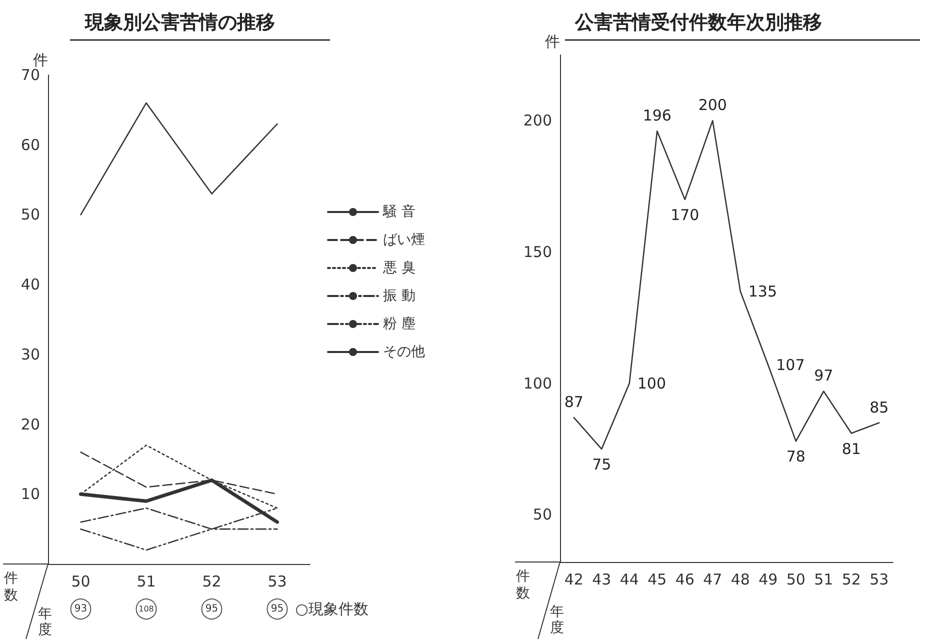 Image resolution: width=929 pixels, height=641 pixels. Describe the element at coordinates (404, 240) in the screenshot. I see `legend-label: ばい煙` at that location.